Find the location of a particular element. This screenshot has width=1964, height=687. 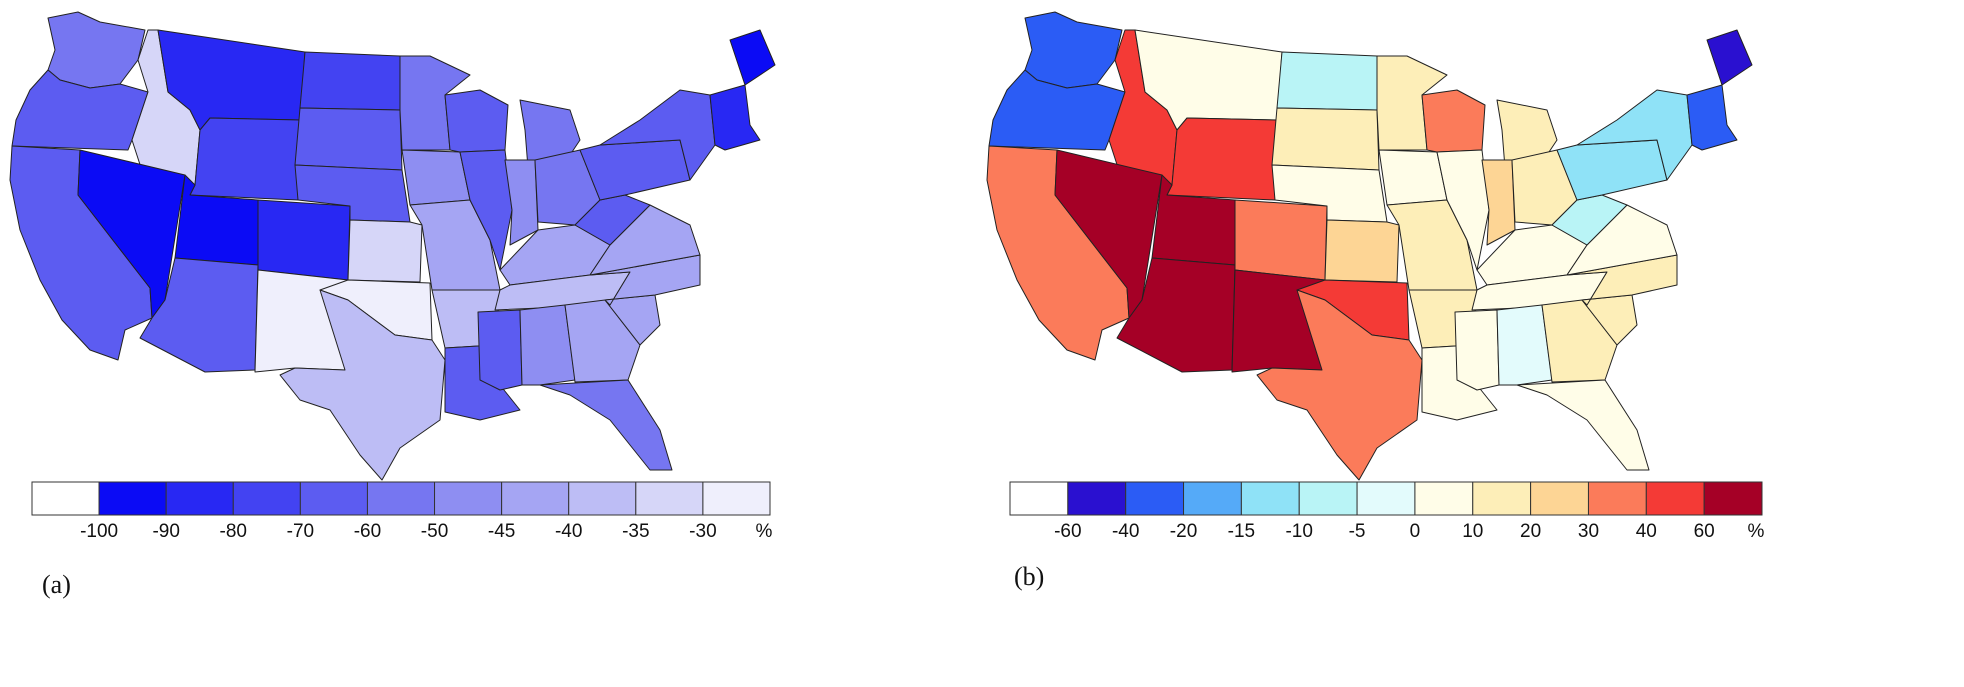

legend-tick-label: -15 is located at coordinates (1241, 531).